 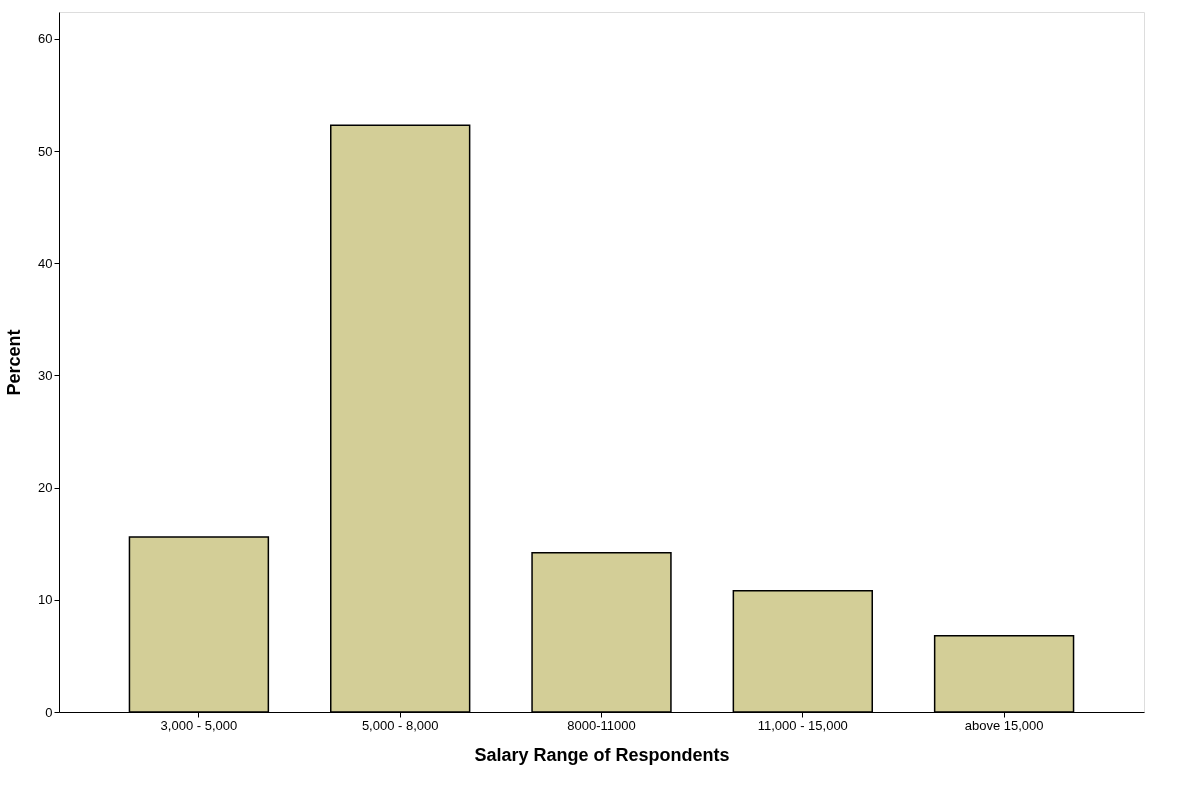 What do you see at coordinates (199, 725) in the screenshot?
I see `x-tick-label: 3,000 - 5,000` at bounding box center [199, 725].